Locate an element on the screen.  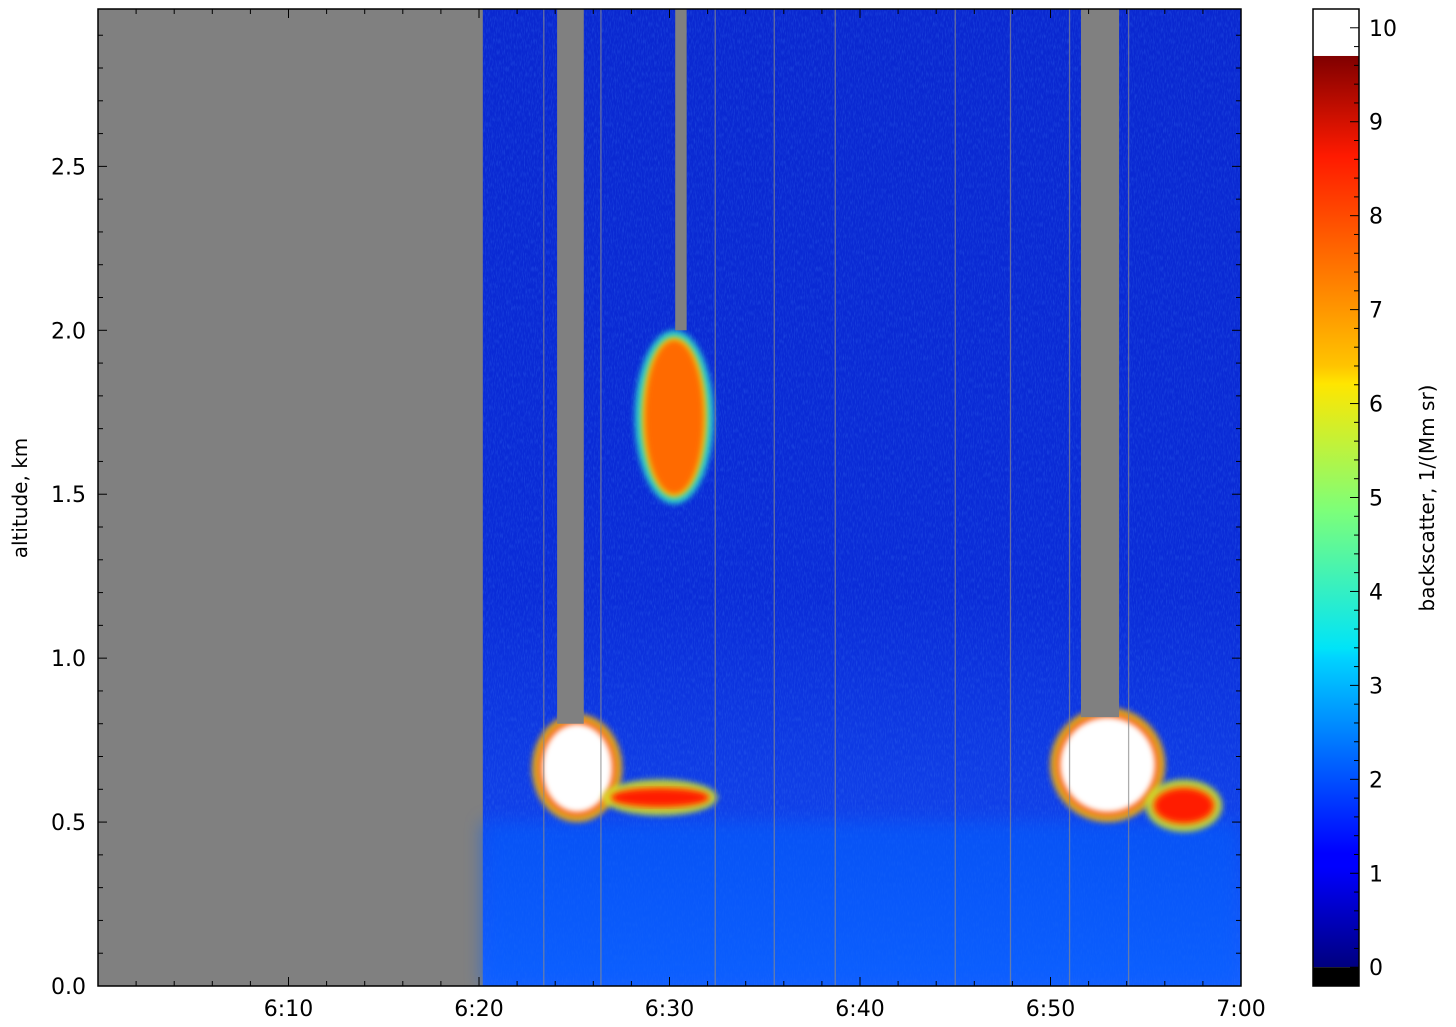
colorbar: 0 1 2 3 4 5 6 7 8 9 10 is located at coordinates (1354, 497).